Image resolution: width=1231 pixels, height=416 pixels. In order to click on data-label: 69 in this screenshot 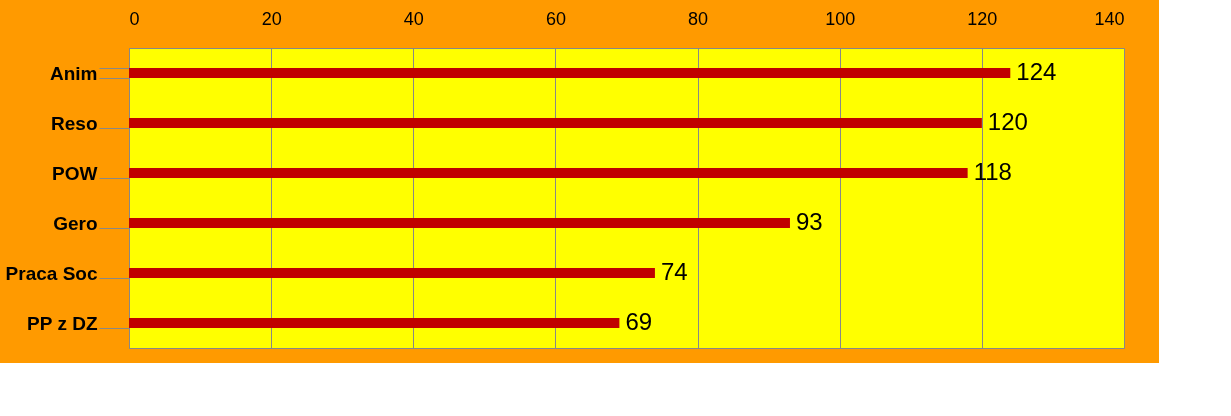, I will do `click(639, 321)`.